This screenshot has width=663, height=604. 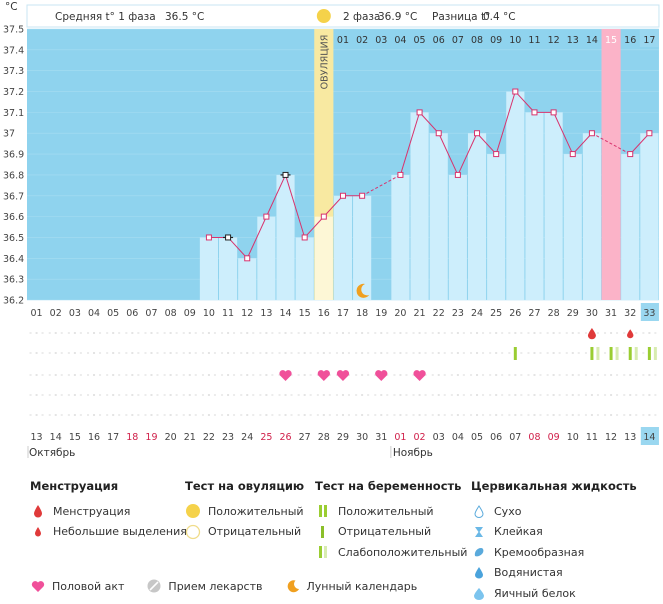 What do you see at coordinates (649, 312) in the screenshot?
I see `current-day-highlight` at bounding box center [649, 312].